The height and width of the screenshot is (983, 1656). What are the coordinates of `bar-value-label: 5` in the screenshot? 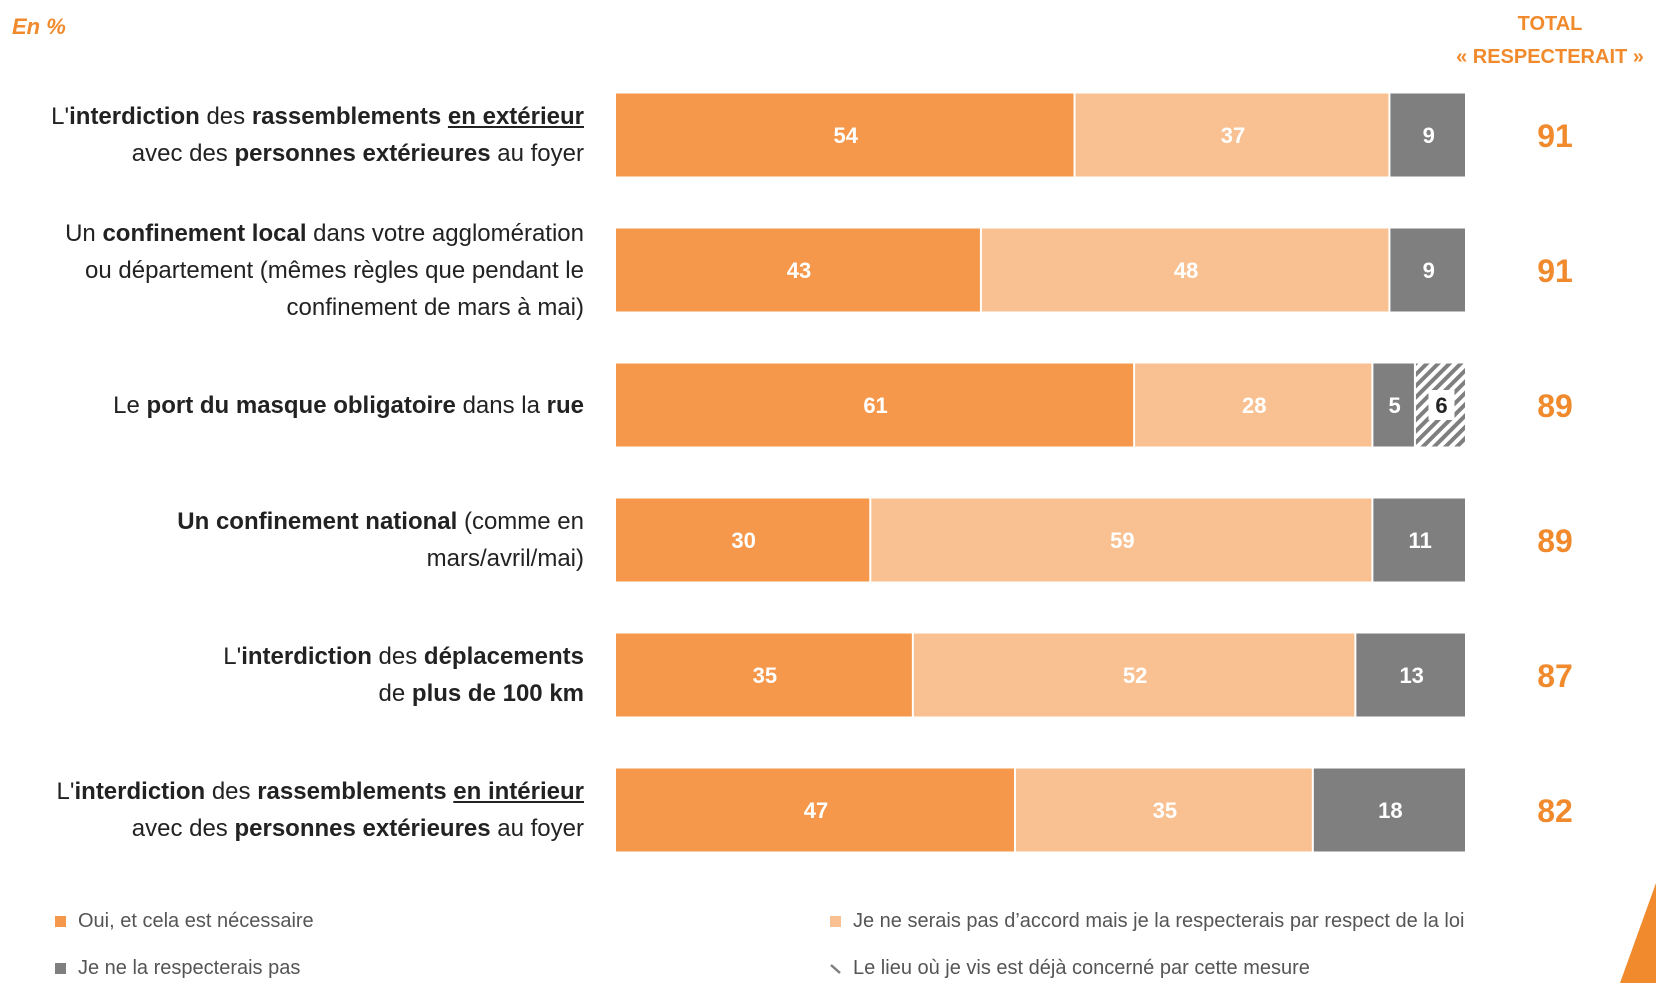 It's located at (1395, 405).